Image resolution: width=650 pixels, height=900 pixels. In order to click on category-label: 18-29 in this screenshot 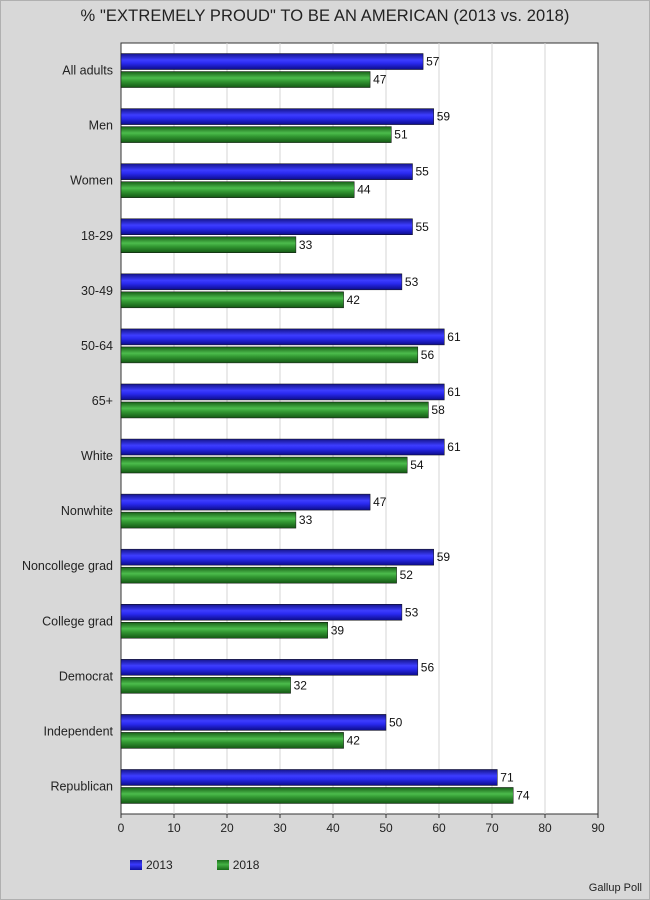, I will do `click(97, 236)`.